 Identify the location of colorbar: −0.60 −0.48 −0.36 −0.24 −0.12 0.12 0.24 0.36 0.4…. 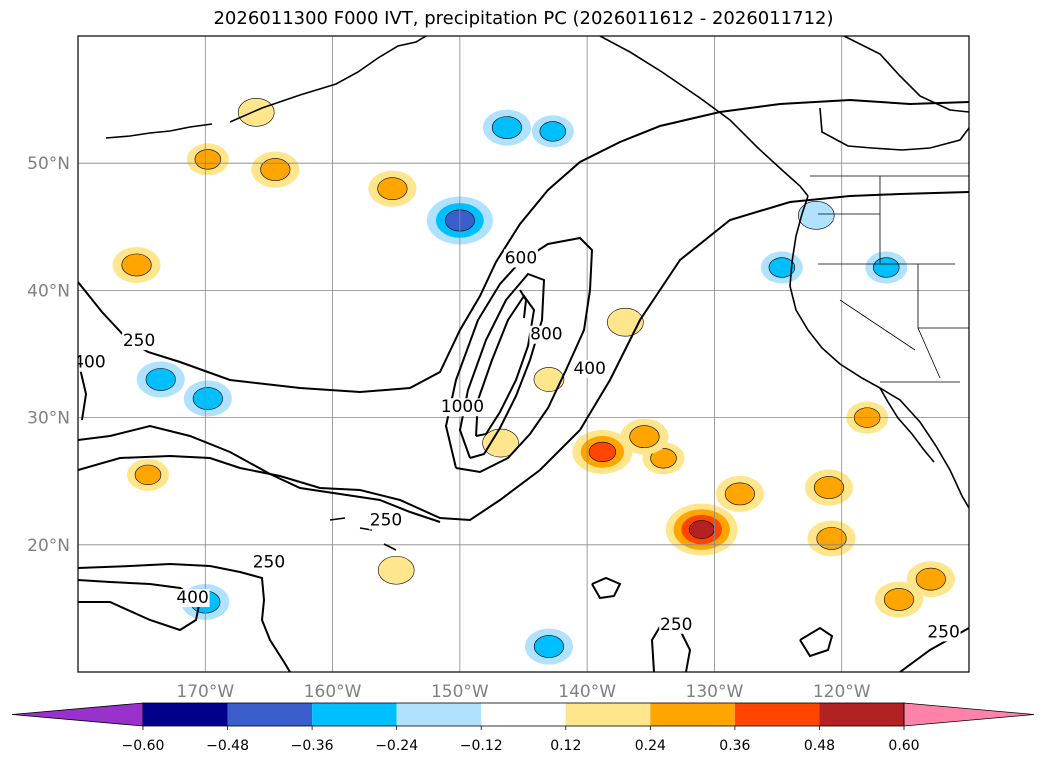
(523, 728).